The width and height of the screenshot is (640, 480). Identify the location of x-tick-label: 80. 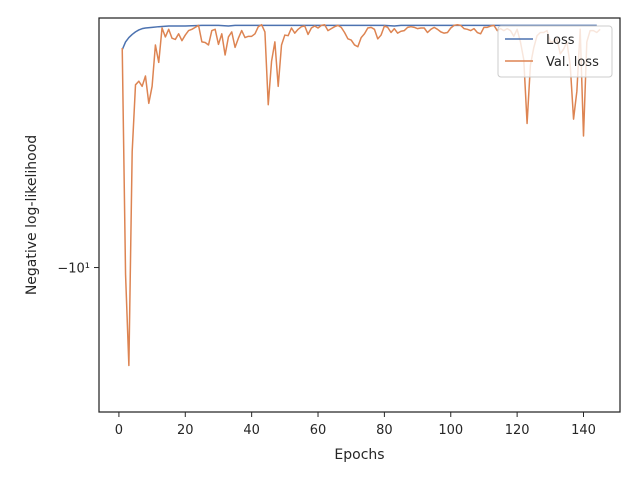
(384, 430).